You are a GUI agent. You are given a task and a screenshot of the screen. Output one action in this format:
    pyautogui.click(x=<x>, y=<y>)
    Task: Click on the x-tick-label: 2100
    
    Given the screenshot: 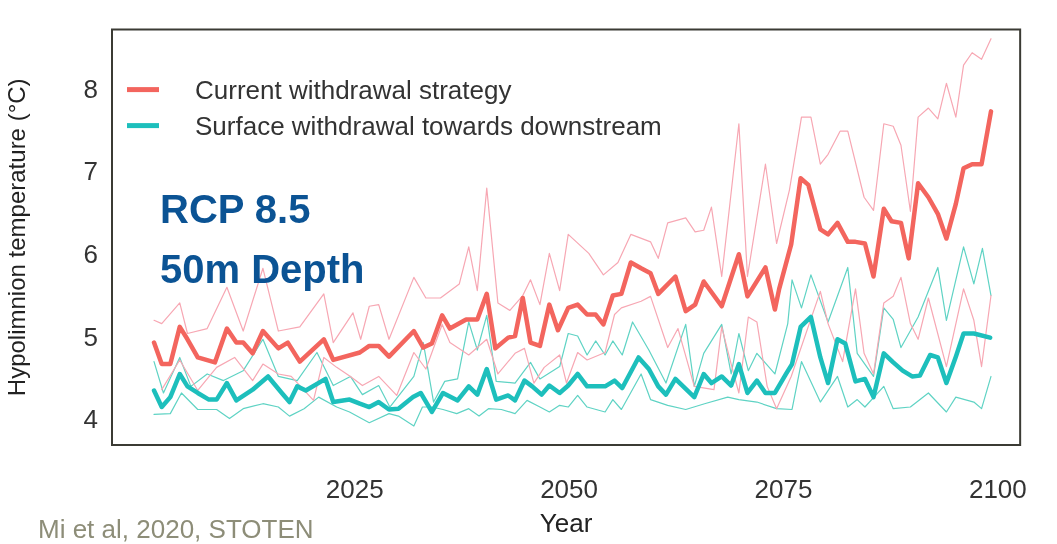 What is the action you would take?
    pyautogui.click(x=997, y=488)
    